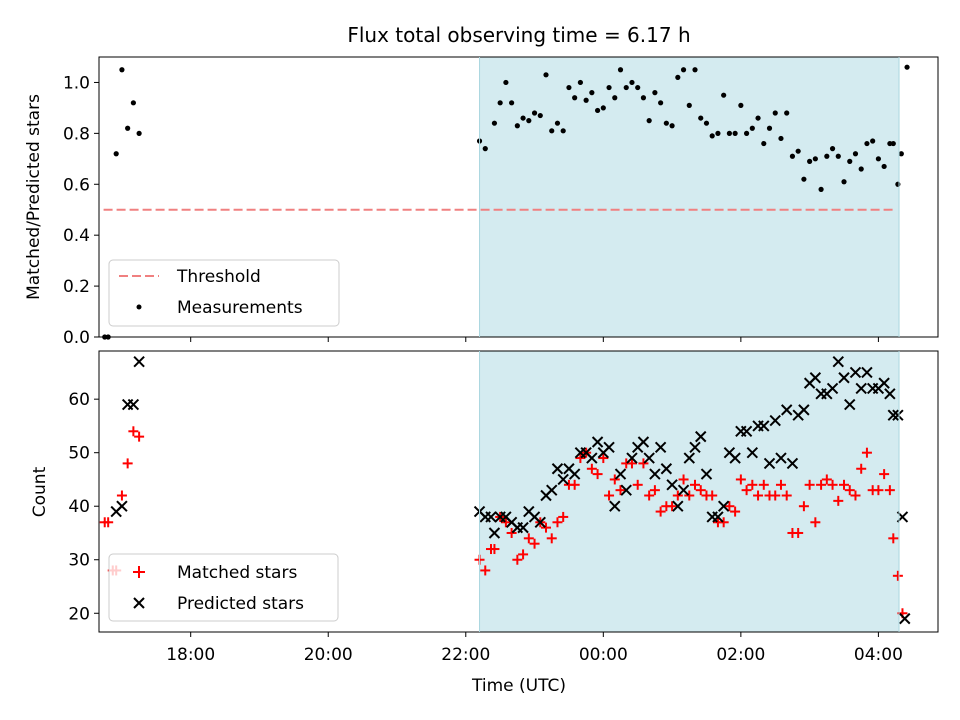 The image size is (960, 720). I want to click on legend-matched-swatch, so click(139, 572).